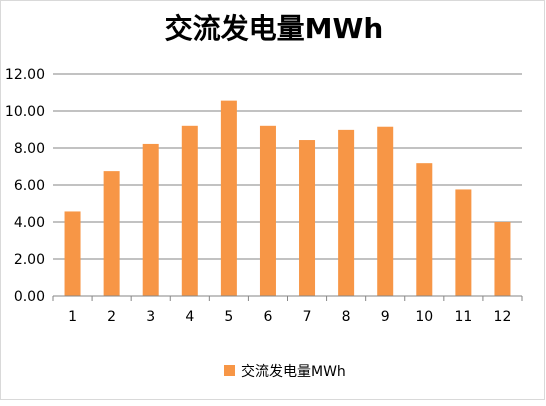 Image resolution: width=546 pixels, height=406 pixels. I want to click on x-tick-label: 10, so click(424, 317).